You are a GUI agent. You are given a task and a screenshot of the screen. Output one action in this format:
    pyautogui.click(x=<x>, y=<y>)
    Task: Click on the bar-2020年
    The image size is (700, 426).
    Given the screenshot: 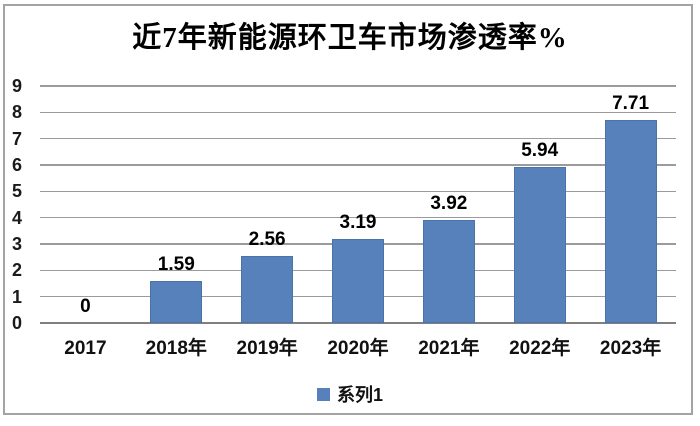 What is the action you would take?
    pyautogui.click(x=358, y=281)
    